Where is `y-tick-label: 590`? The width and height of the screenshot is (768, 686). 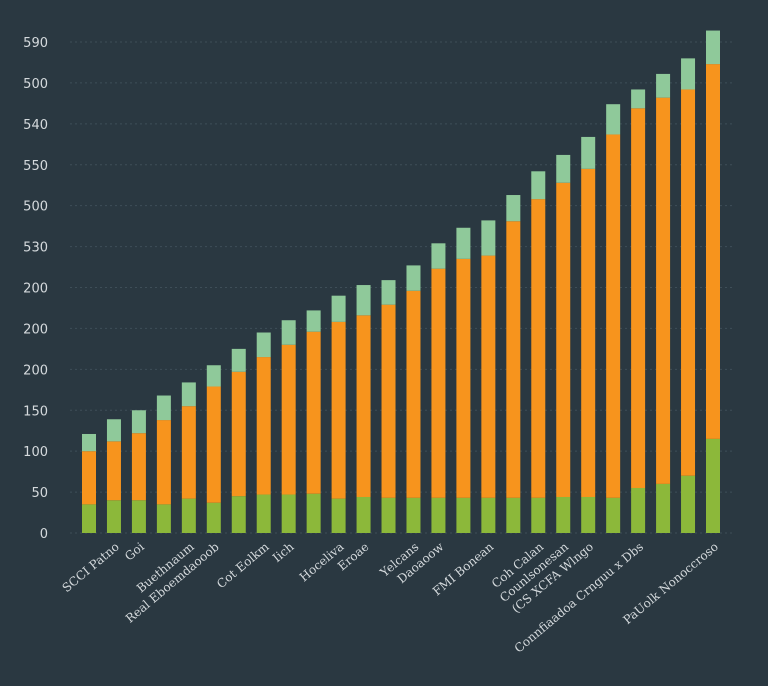 y-tick-label: 590 is located at coordinates (35, 43).